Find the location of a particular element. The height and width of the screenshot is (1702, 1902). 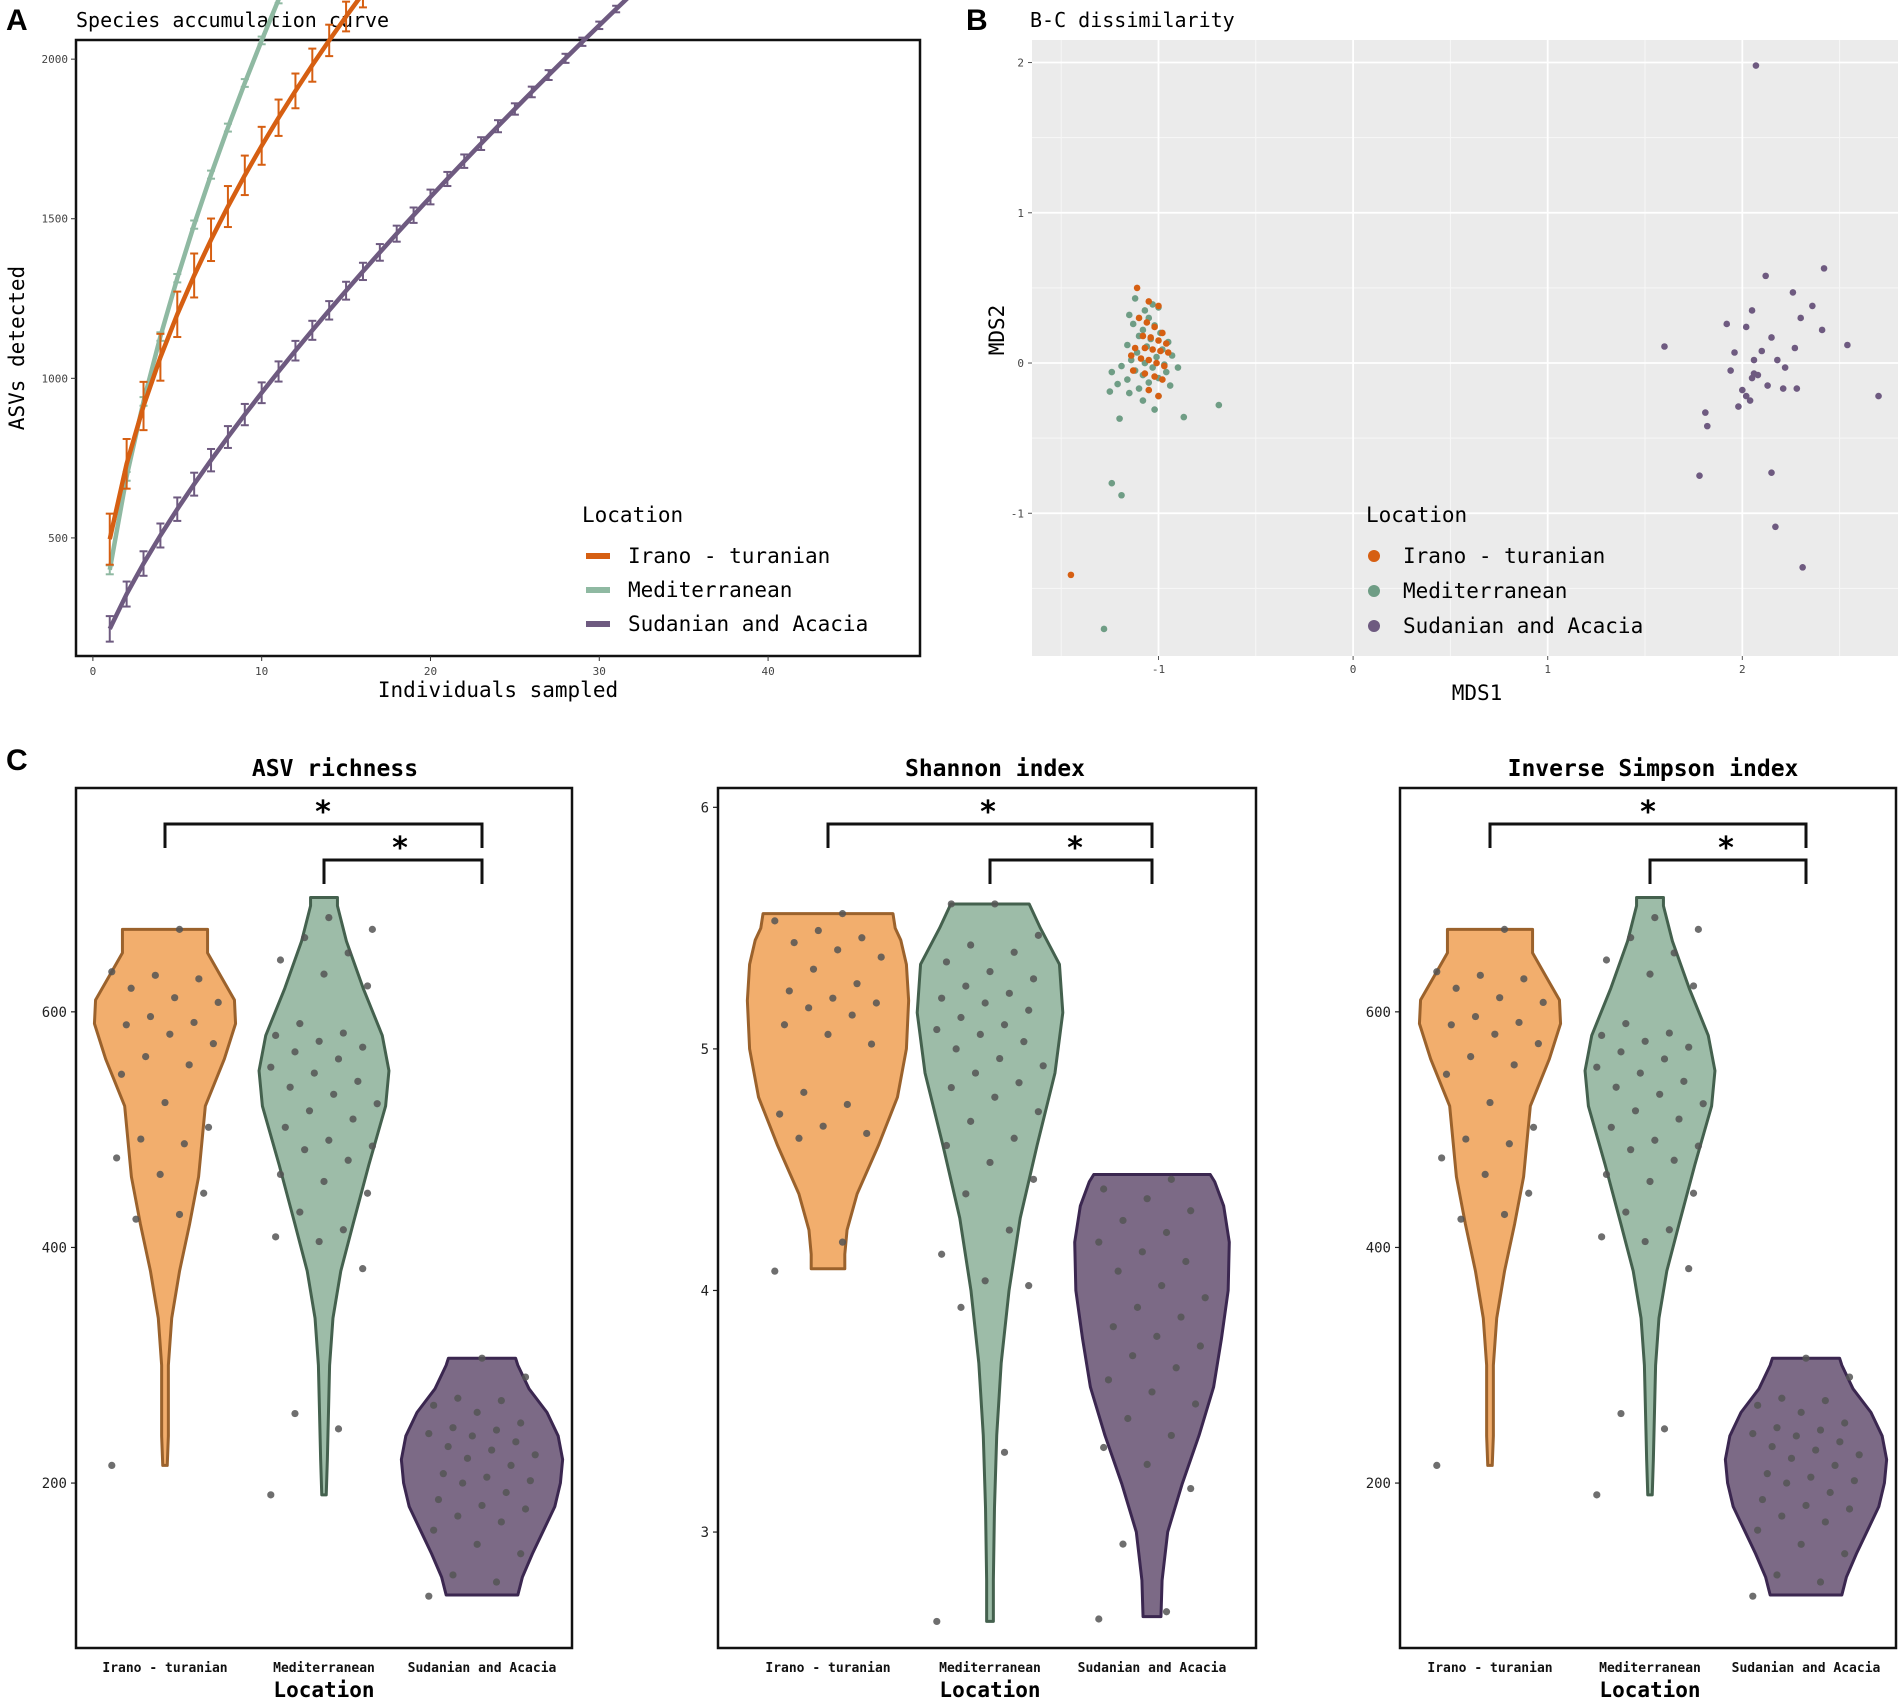

panel-c3-x-category-label: Sudanian and Acacia is located at coordinates (1806, 1668).